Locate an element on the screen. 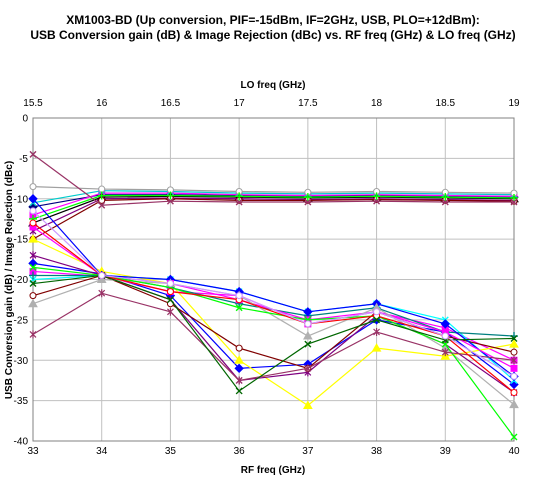  x2-axis-title: LO freq (GHz) is located at coordinates (273, 85).